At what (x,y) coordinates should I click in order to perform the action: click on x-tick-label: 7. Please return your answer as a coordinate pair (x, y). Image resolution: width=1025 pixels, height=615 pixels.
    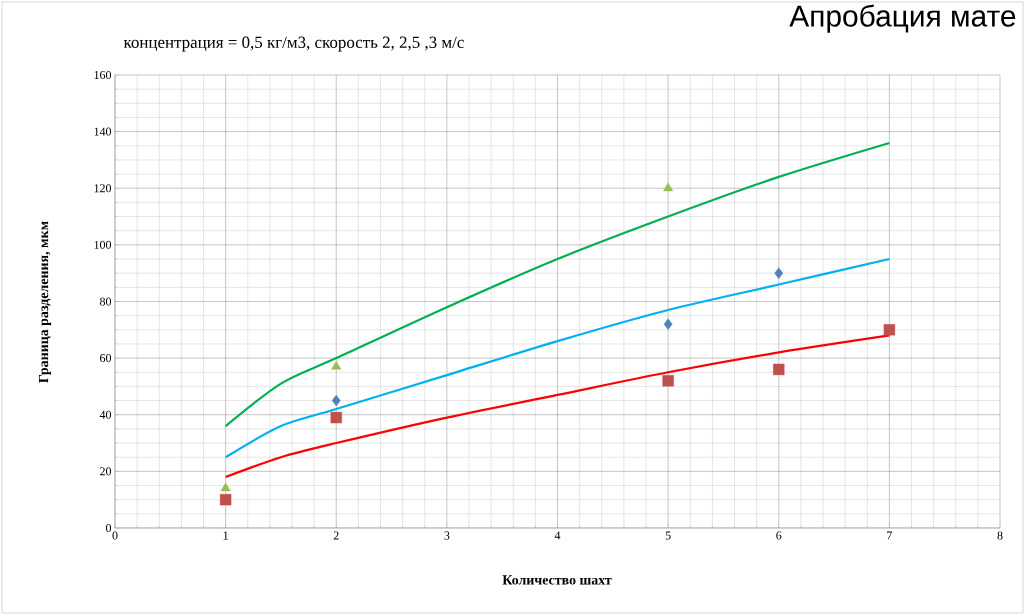
    Looking at the image, I should click on (890, 535).